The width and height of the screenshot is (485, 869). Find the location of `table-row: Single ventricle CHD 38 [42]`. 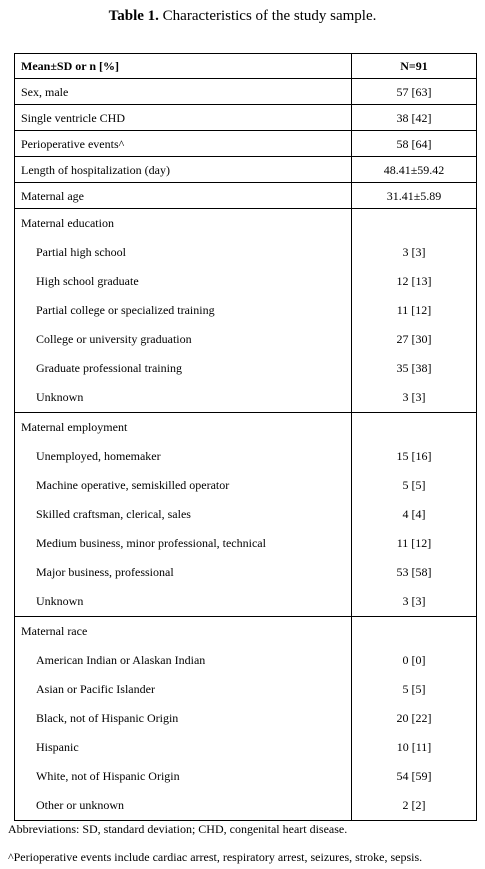

table-row: Single ventricle CHD 38 [42] is located at coordinates (245, 117).